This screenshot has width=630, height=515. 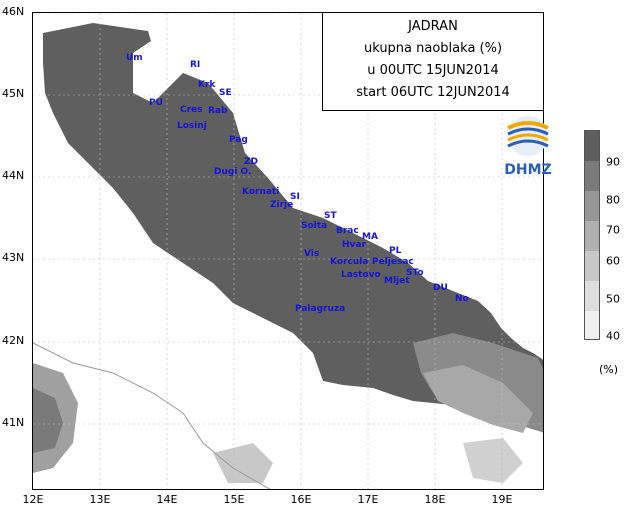 I want to click on dhmz-logo-icon, so click(x=528, y=136).